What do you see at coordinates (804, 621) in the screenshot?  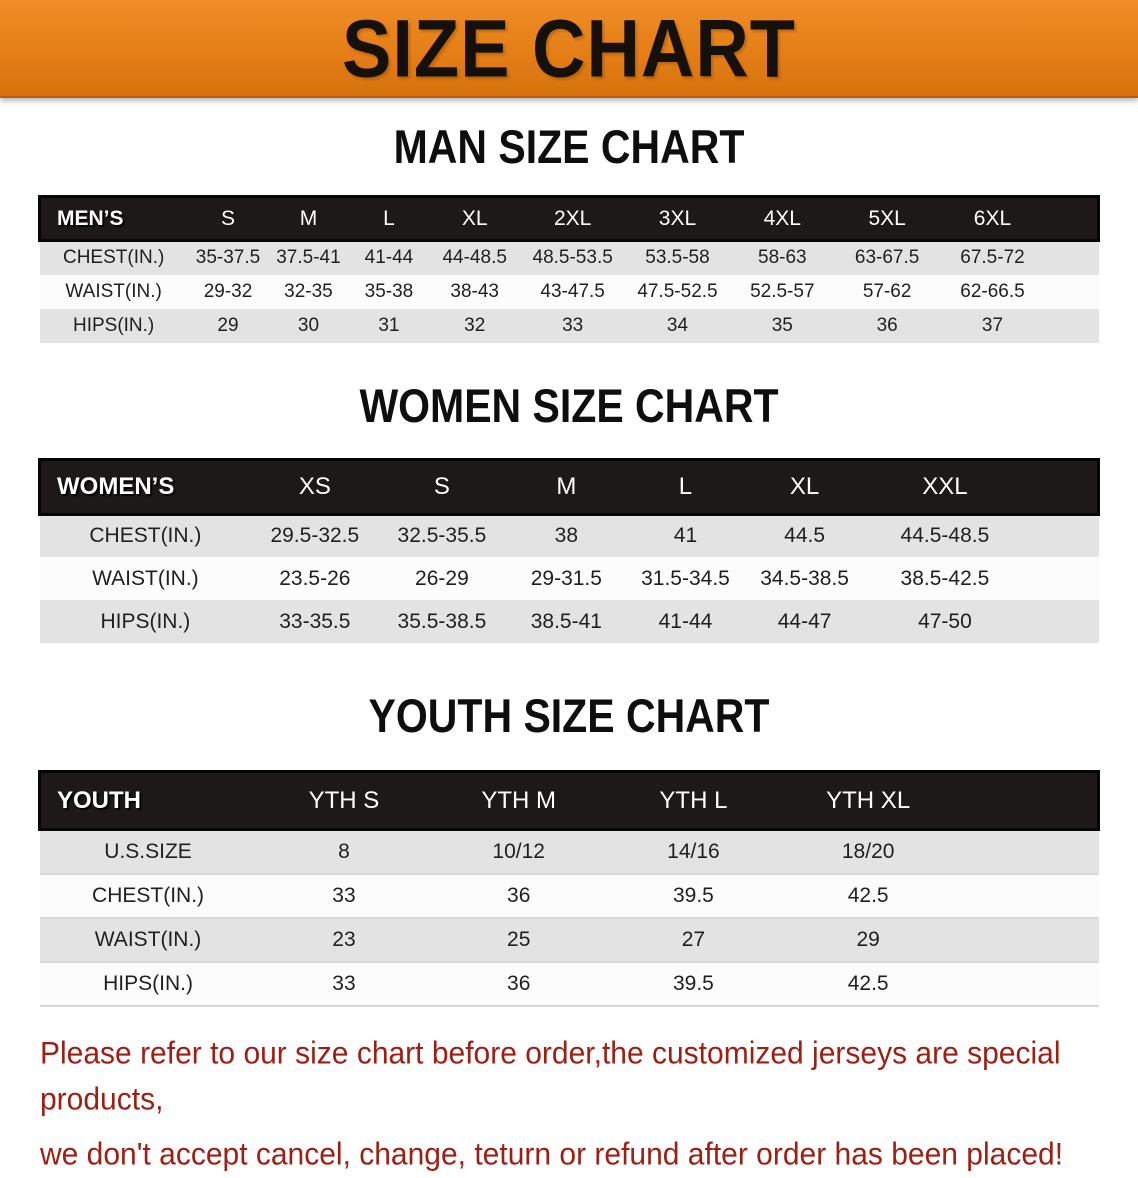 I see `value-cell: 44-47` at bounding box center [804, 621].